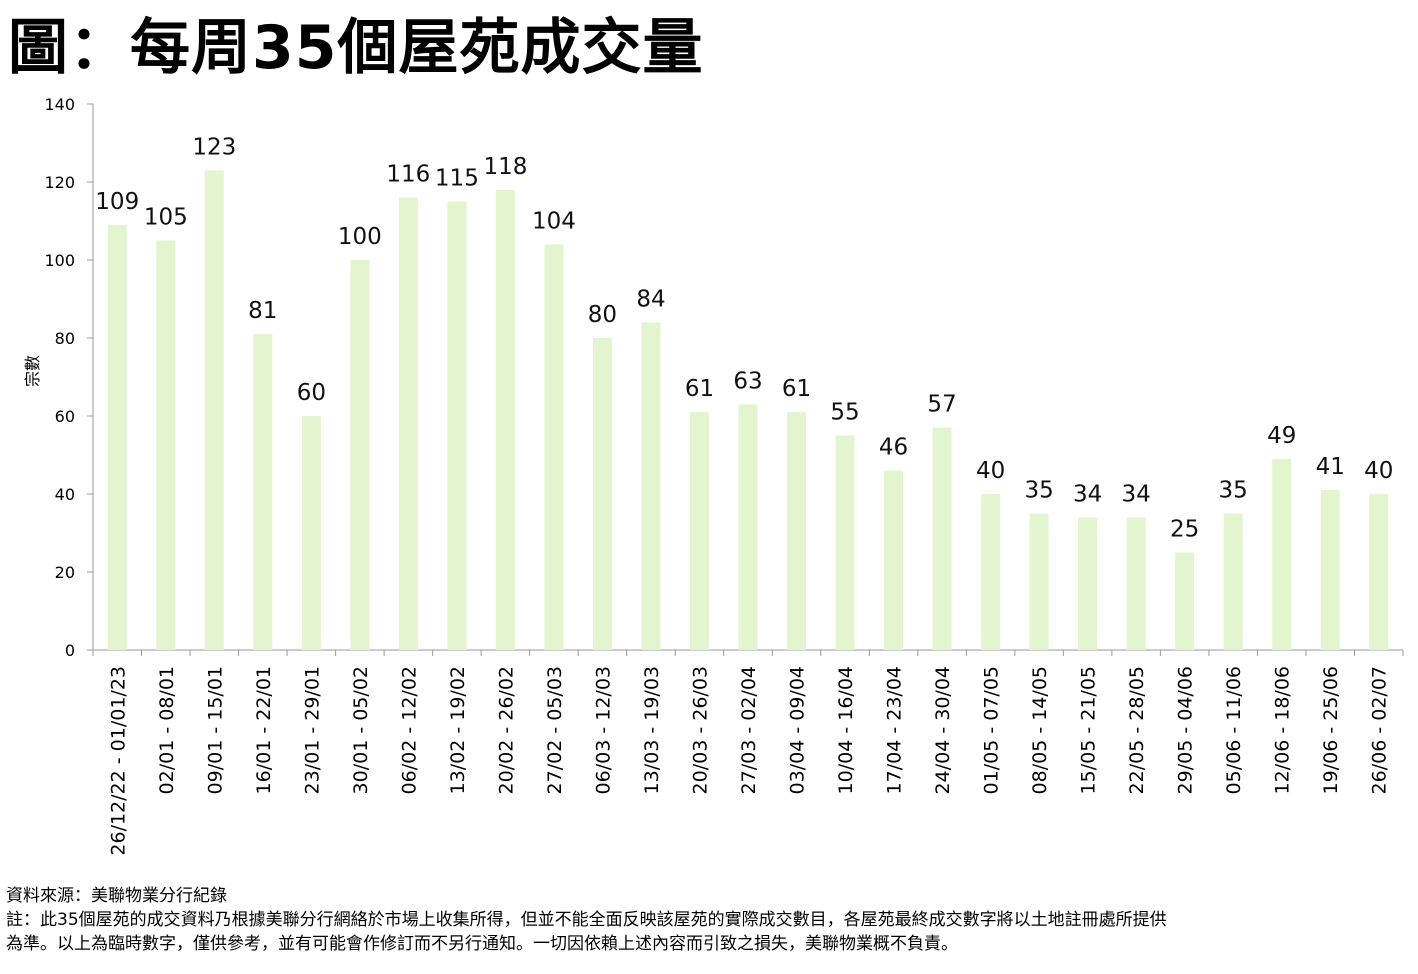 The height and width of the screenshot is (974, 1418). Describe the element at coordinates (992, 730) in the screenshot. I see `x-tick-label: 01/05 - 07/05` at that location.